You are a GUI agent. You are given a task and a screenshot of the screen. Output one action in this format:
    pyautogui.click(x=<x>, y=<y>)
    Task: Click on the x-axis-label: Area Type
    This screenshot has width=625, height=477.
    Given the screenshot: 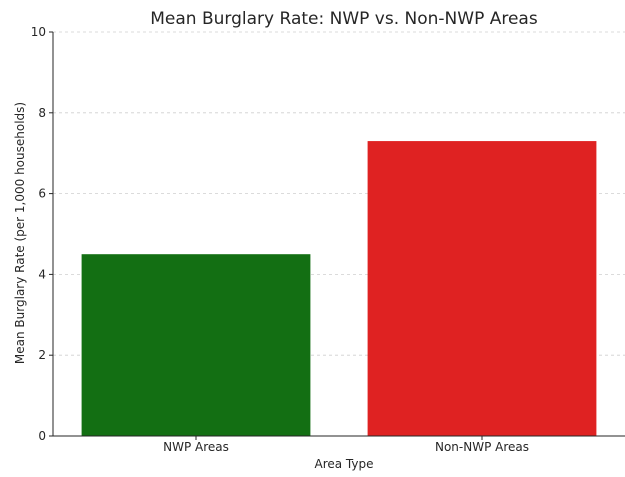 What is the action you would take?
    pyautogui.click(x=344, y=464)
    